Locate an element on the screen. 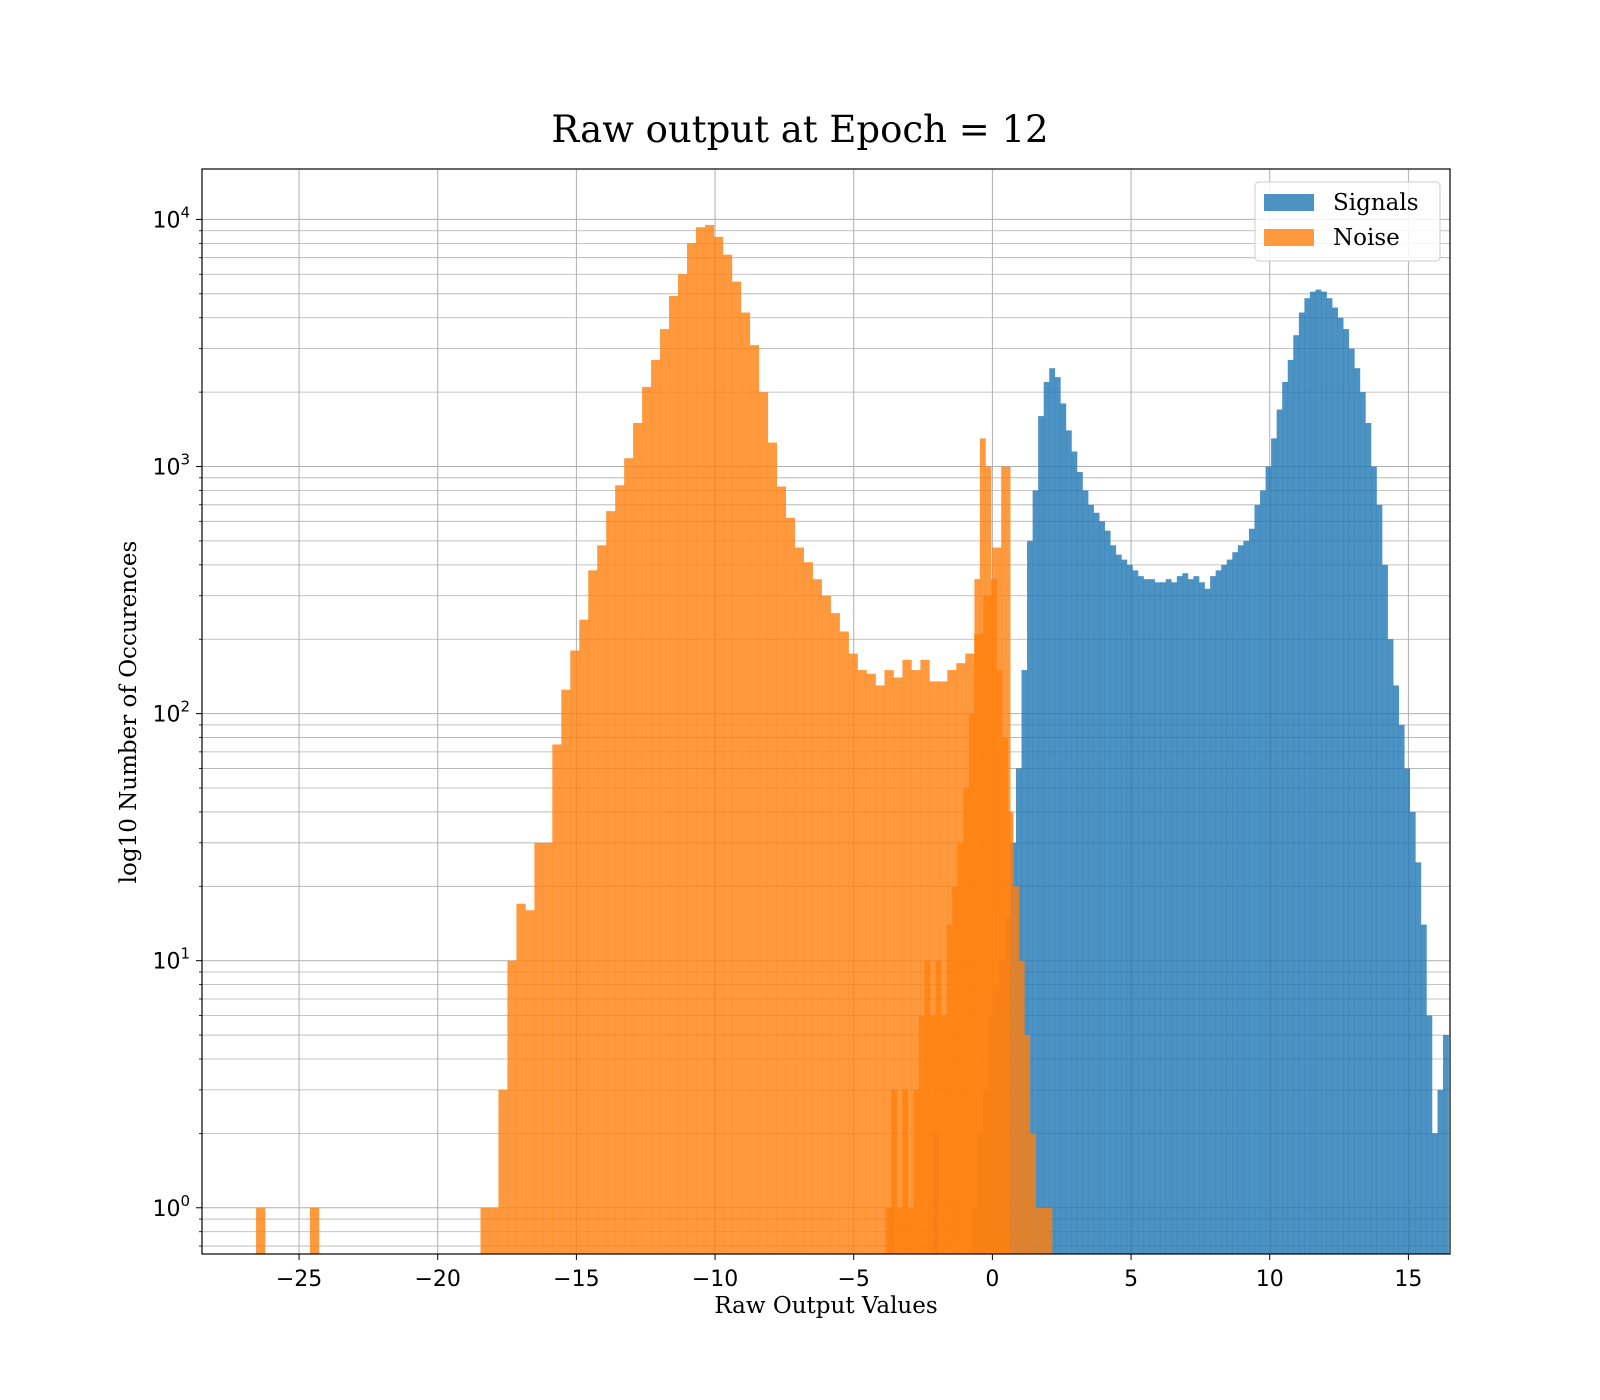  x-tick-label: −15 is located at coordinates (576, 1279).